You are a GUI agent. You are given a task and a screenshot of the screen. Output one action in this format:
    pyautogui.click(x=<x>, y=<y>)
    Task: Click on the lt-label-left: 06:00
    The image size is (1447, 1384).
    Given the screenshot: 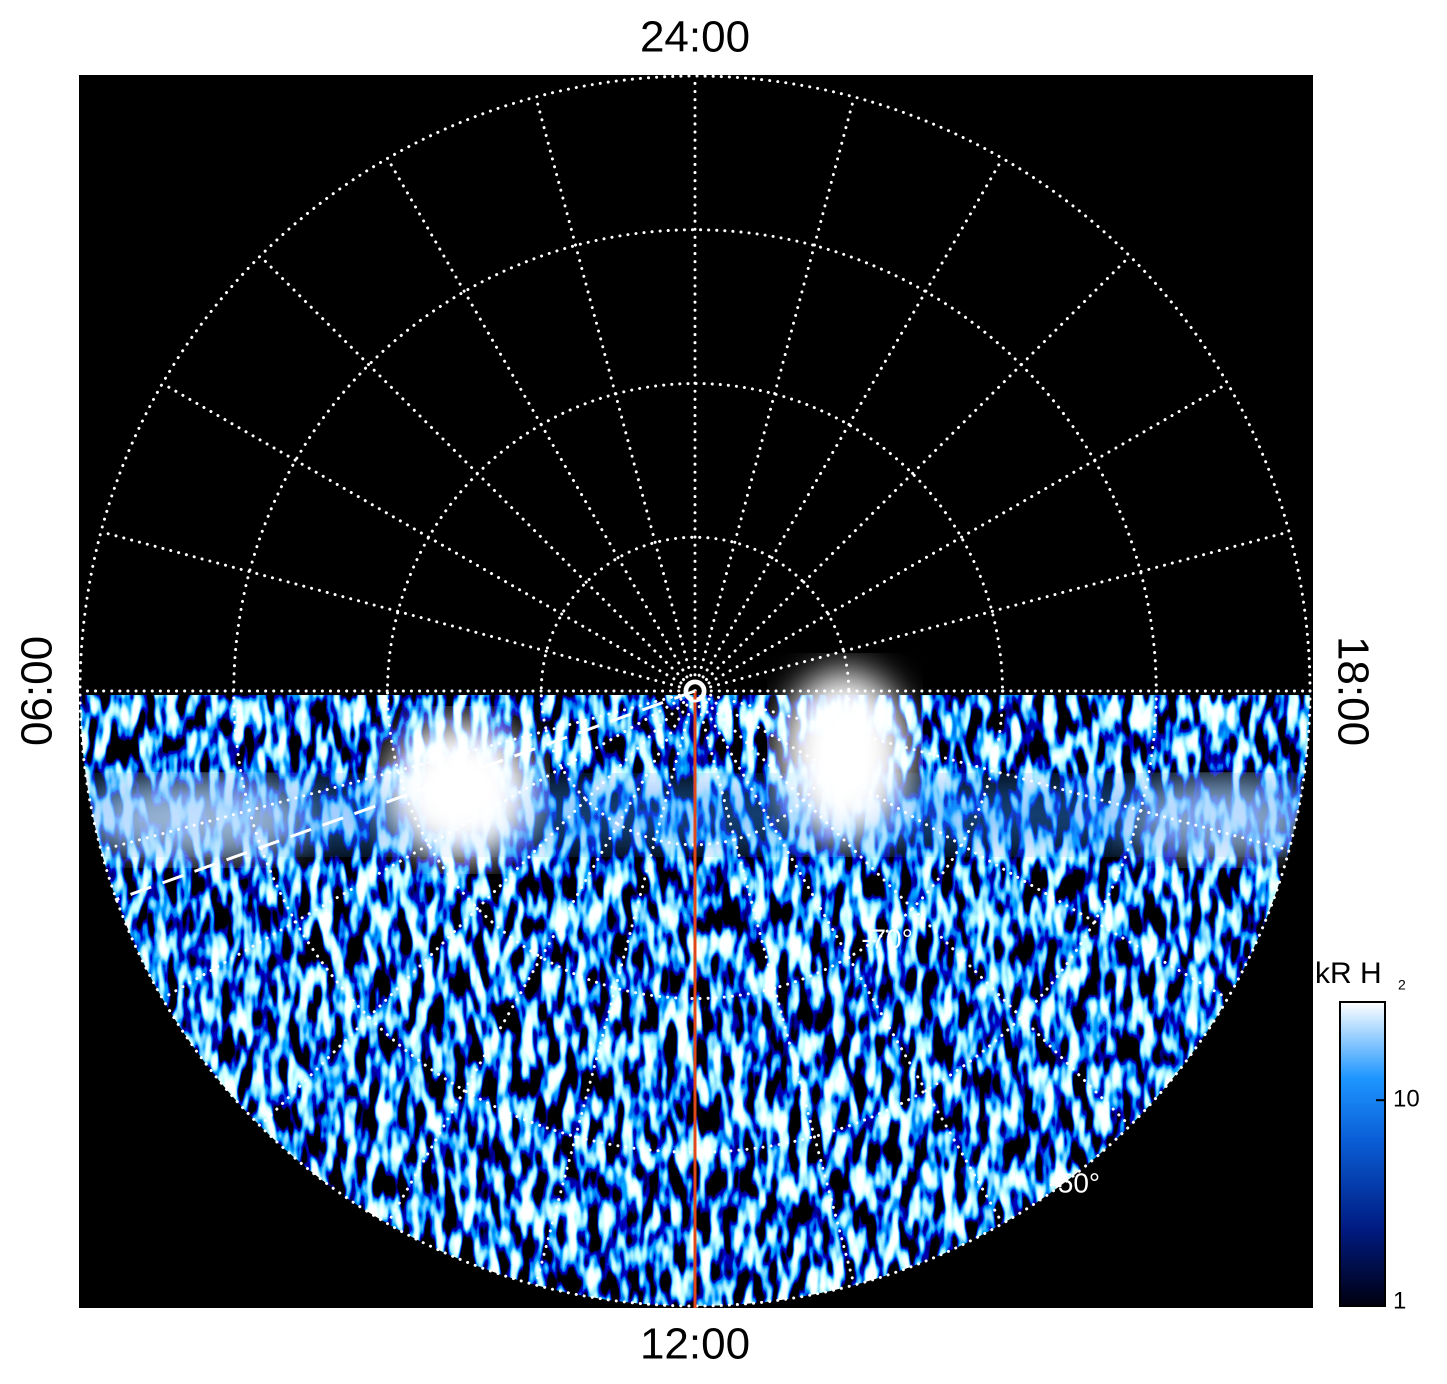 What is the action you would take?
    pyautogui.click(x=37, y=691)
    